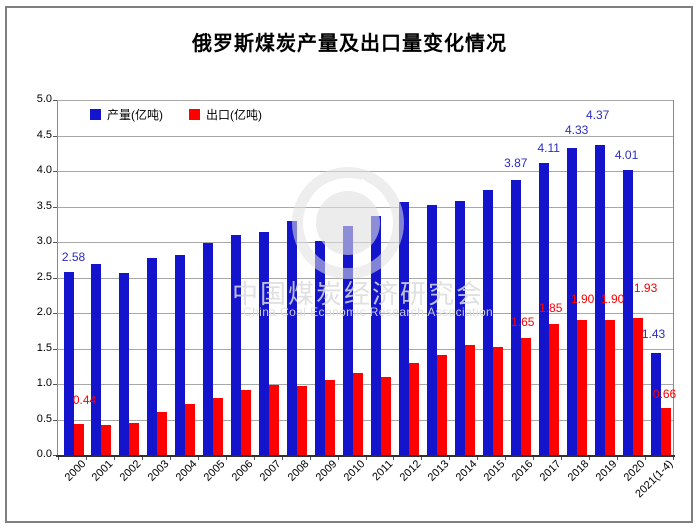 The width and height of the screenshot is (699, 530). I want to click on data-label: 3.87, so click(516, 163).